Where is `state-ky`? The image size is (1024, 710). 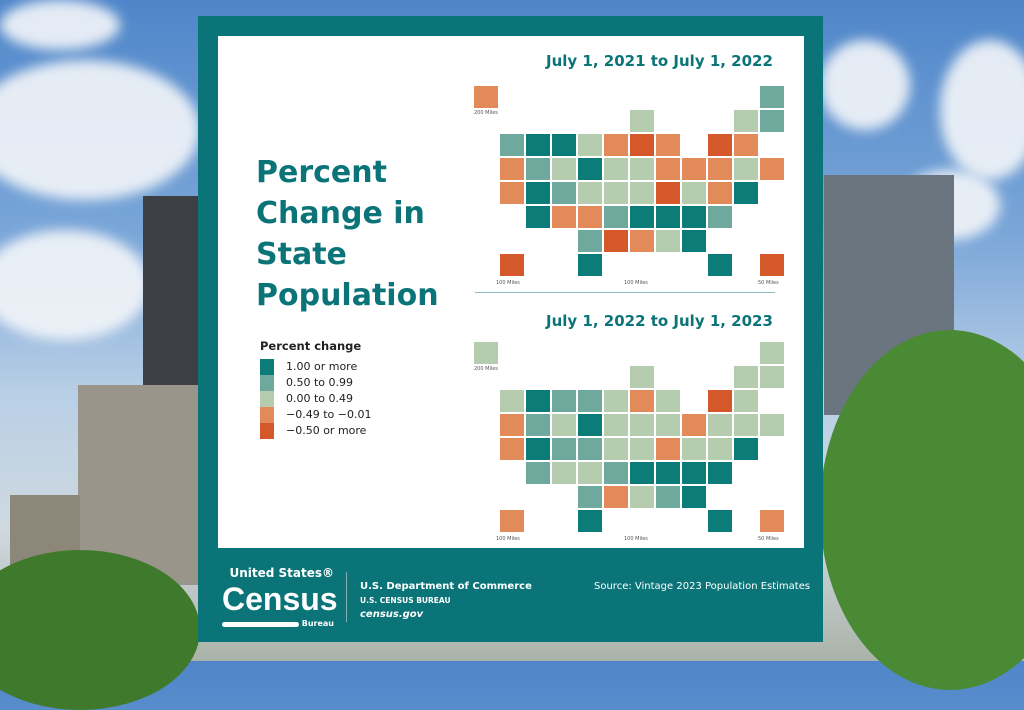
state-ky is located at coordinates (642, 193).